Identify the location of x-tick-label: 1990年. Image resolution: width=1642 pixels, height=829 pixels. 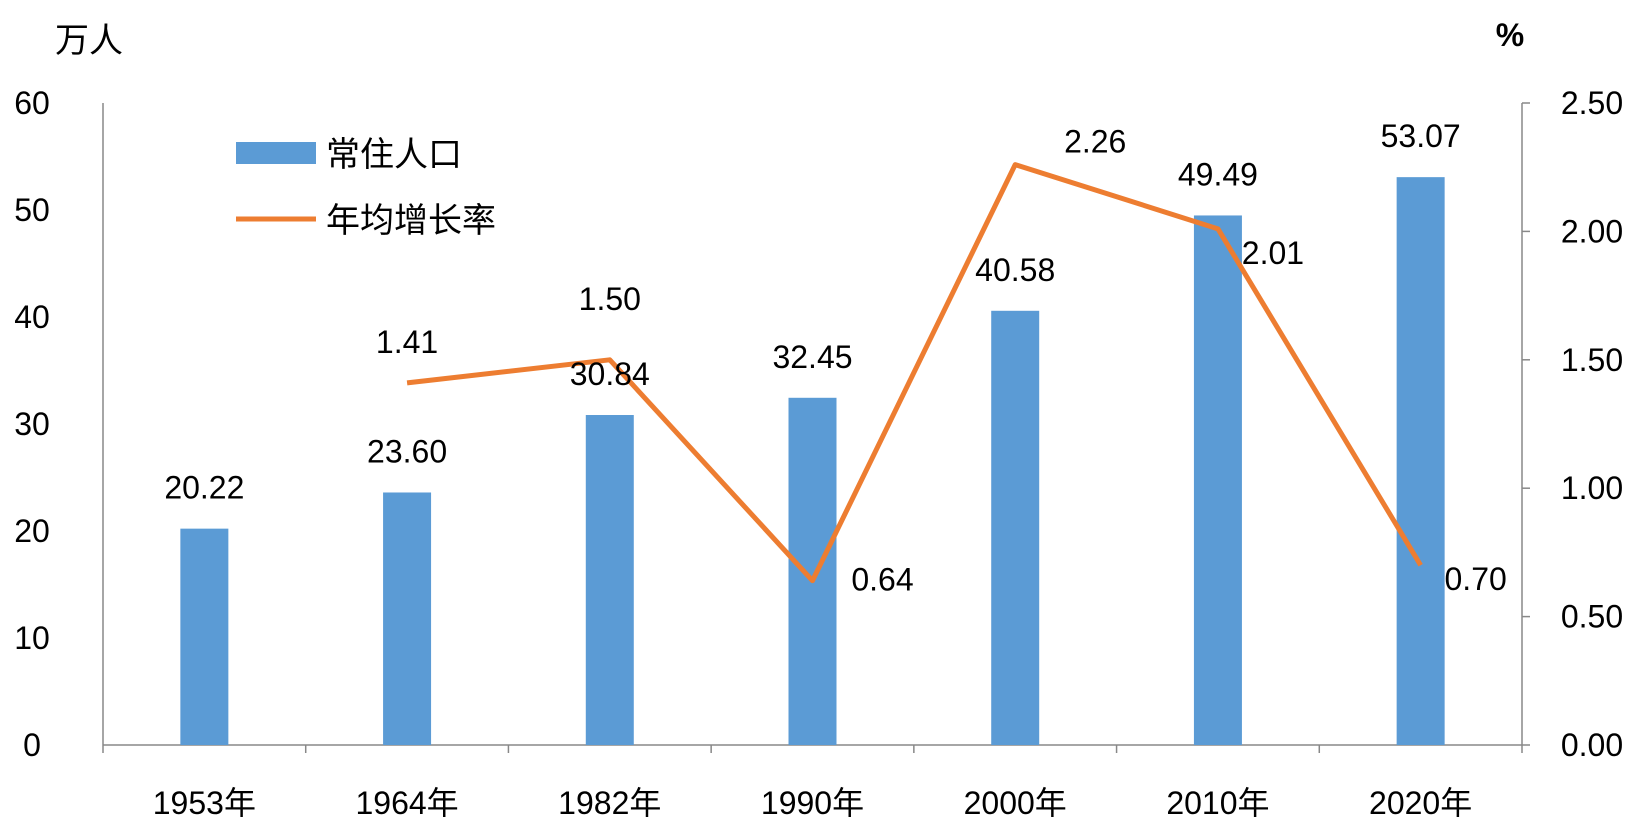
(812, 803).